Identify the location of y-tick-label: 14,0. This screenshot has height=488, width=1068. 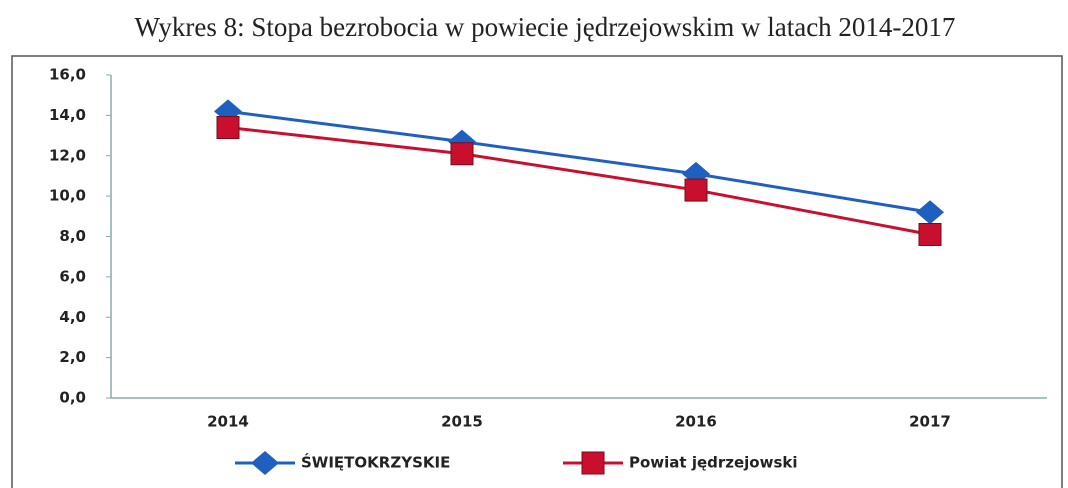
(67, 115).